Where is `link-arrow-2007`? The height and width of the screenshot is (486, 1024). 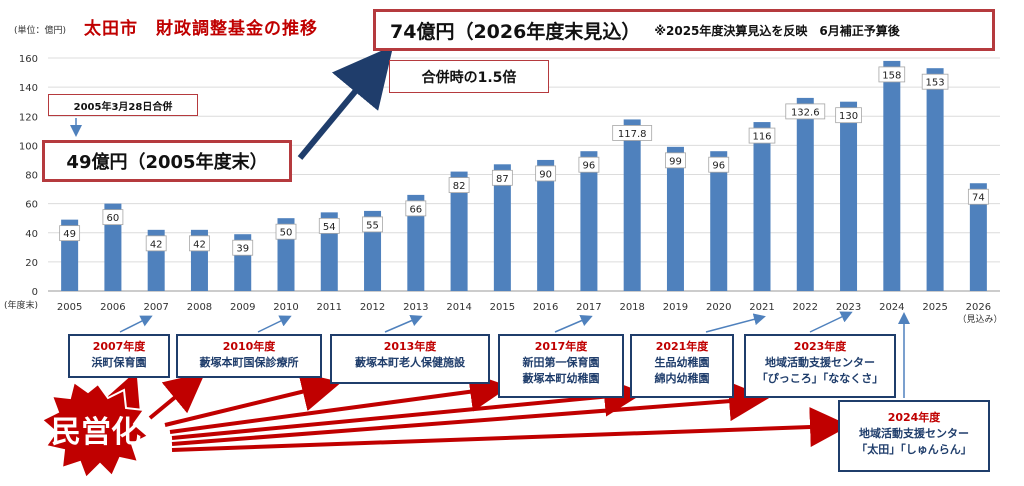 link-arrow-2007 is located at coordinates (136, 324).